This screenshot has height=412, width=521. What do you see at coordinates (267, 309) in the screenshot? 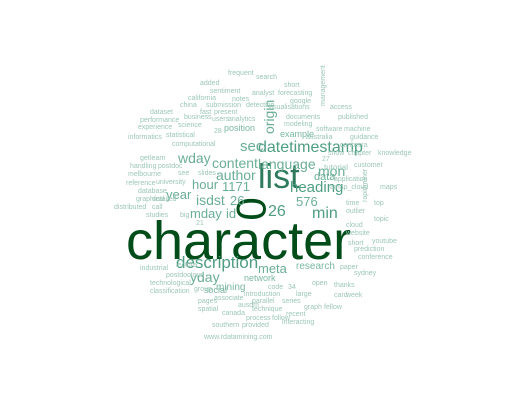
I see `word-technique: technique` at bounding box center [267, 309].